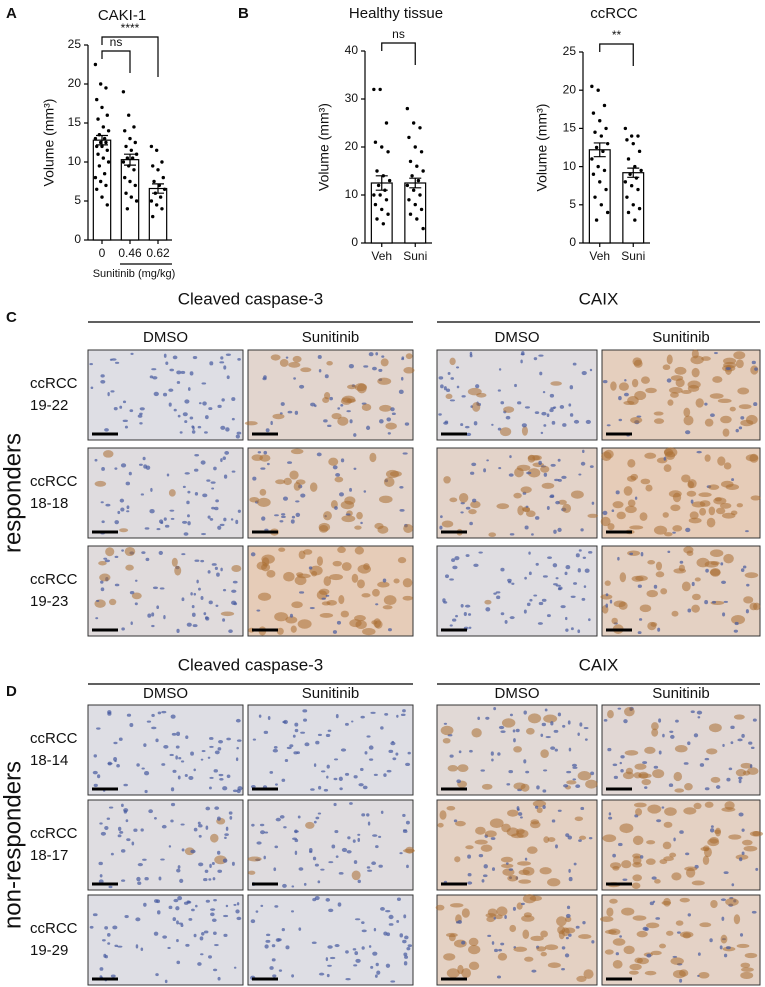 The image size is (765, 987). Describe the element at coordinates (165, 337) in the screenshot. I see `column-header: DMSO` at that location.